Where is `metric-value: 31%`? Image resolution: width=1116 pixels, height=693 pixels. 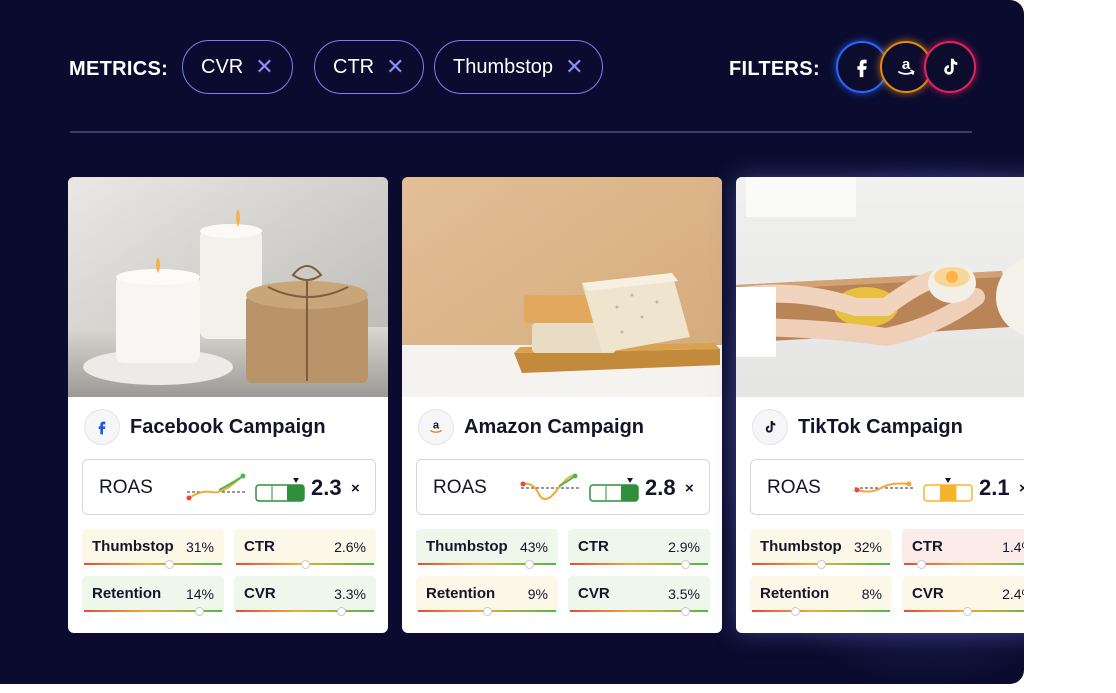 metric-value: 31% is located at coordinates (199, 547).